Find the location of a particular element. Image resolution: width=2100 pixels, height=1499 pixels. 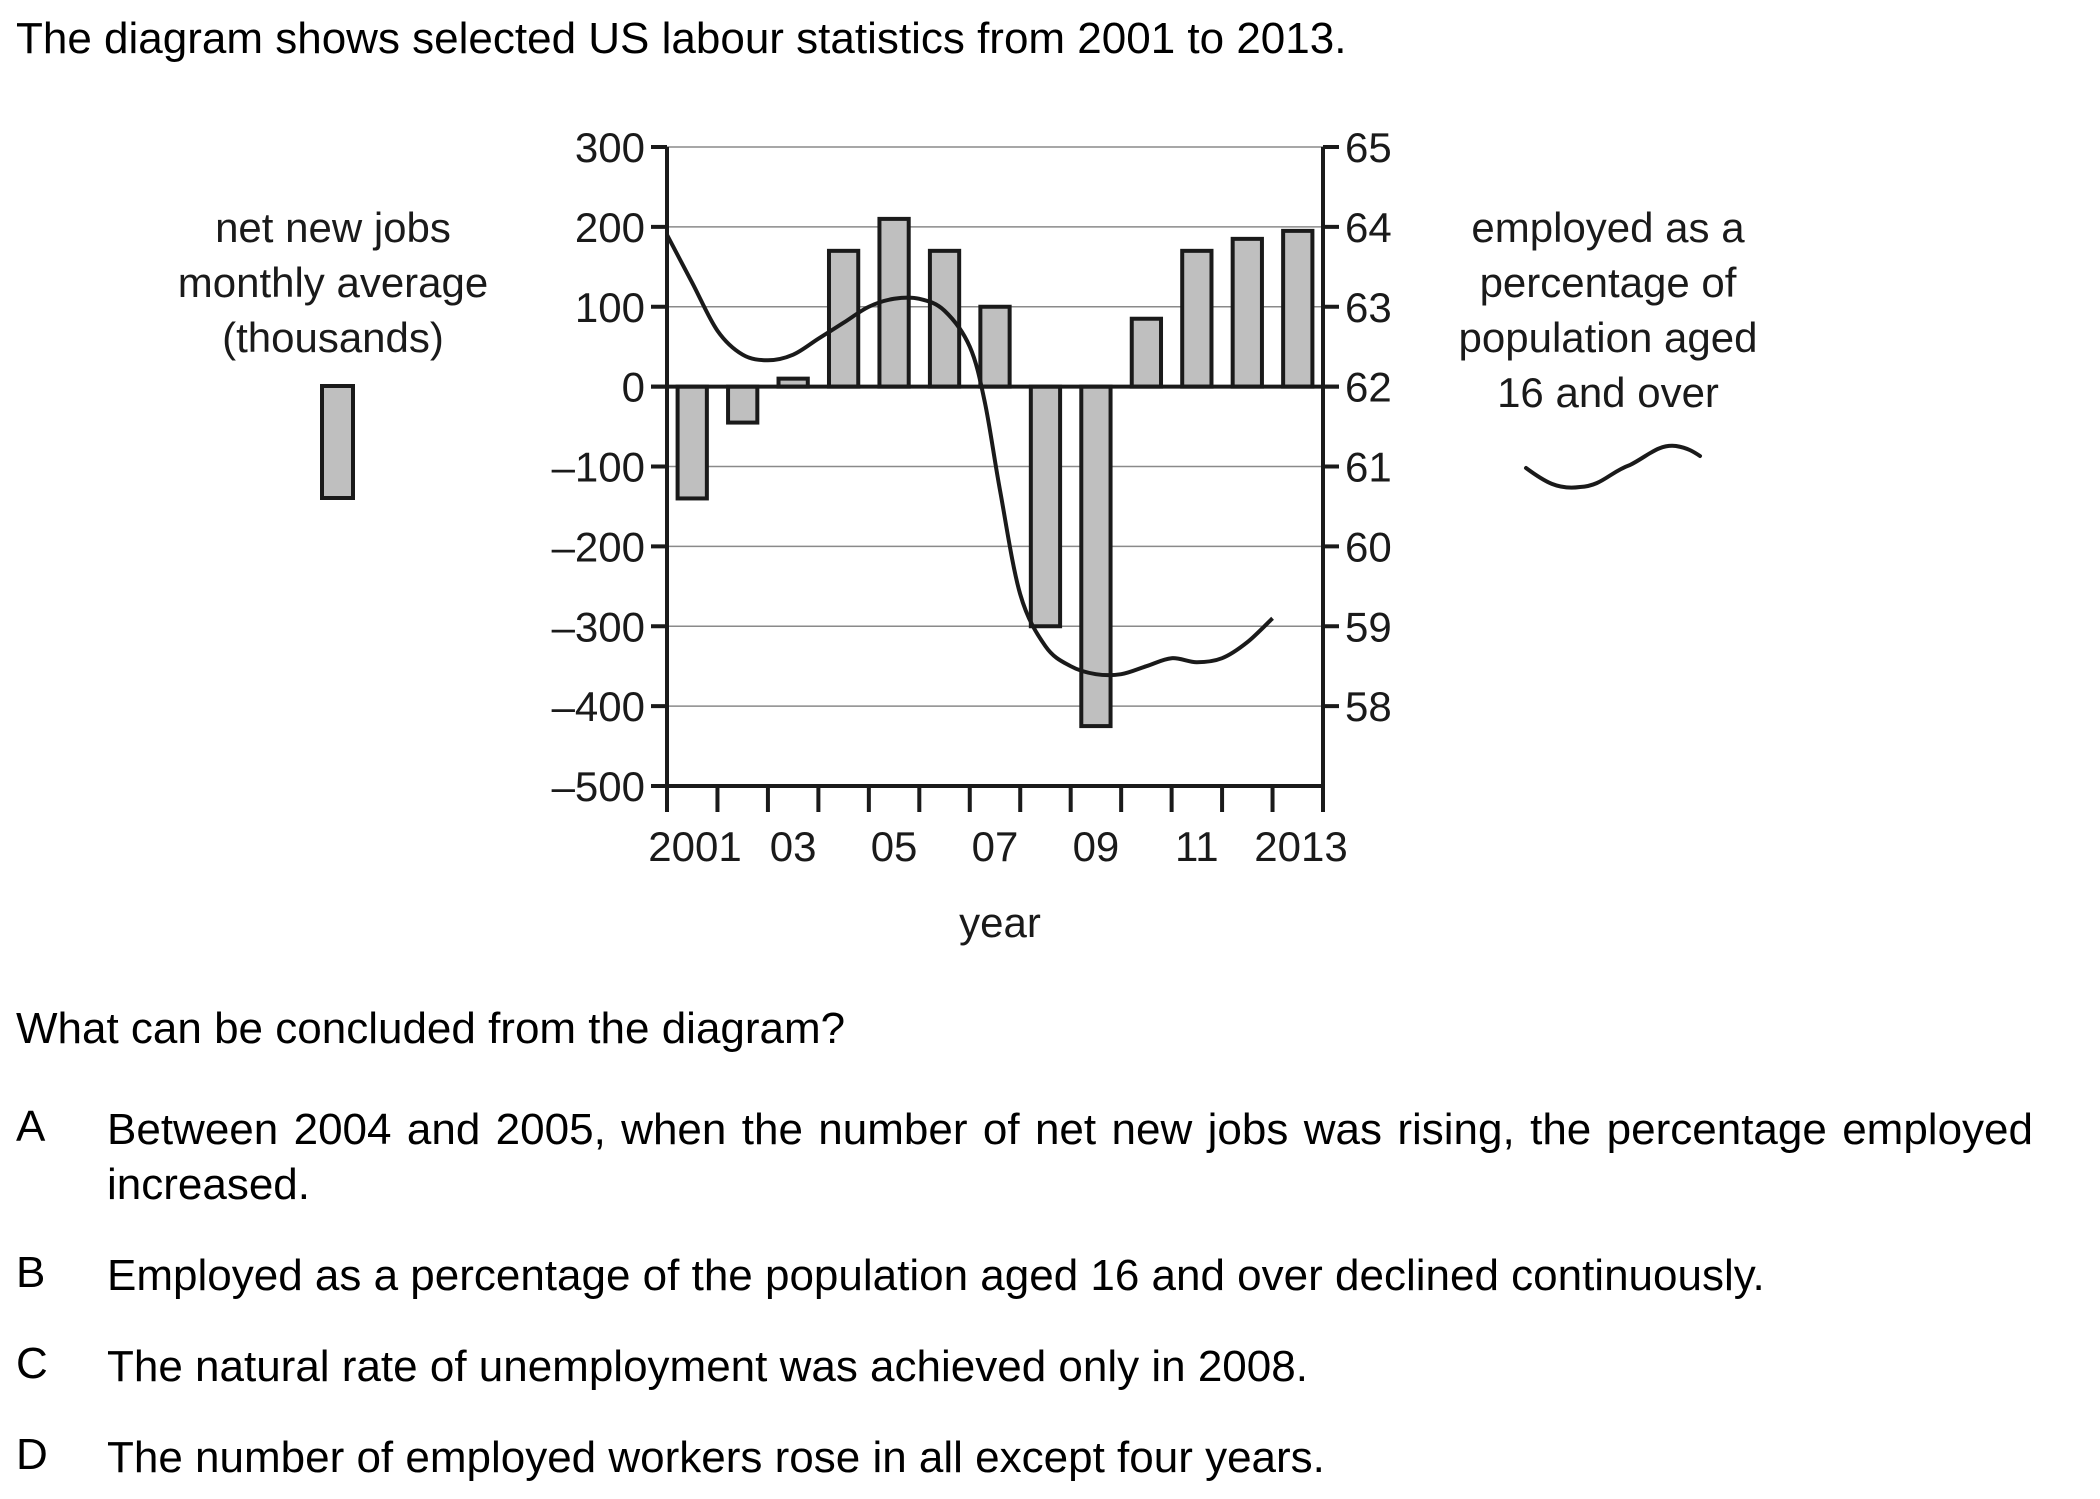

bar-2001 is located at coordinates (692, 442).